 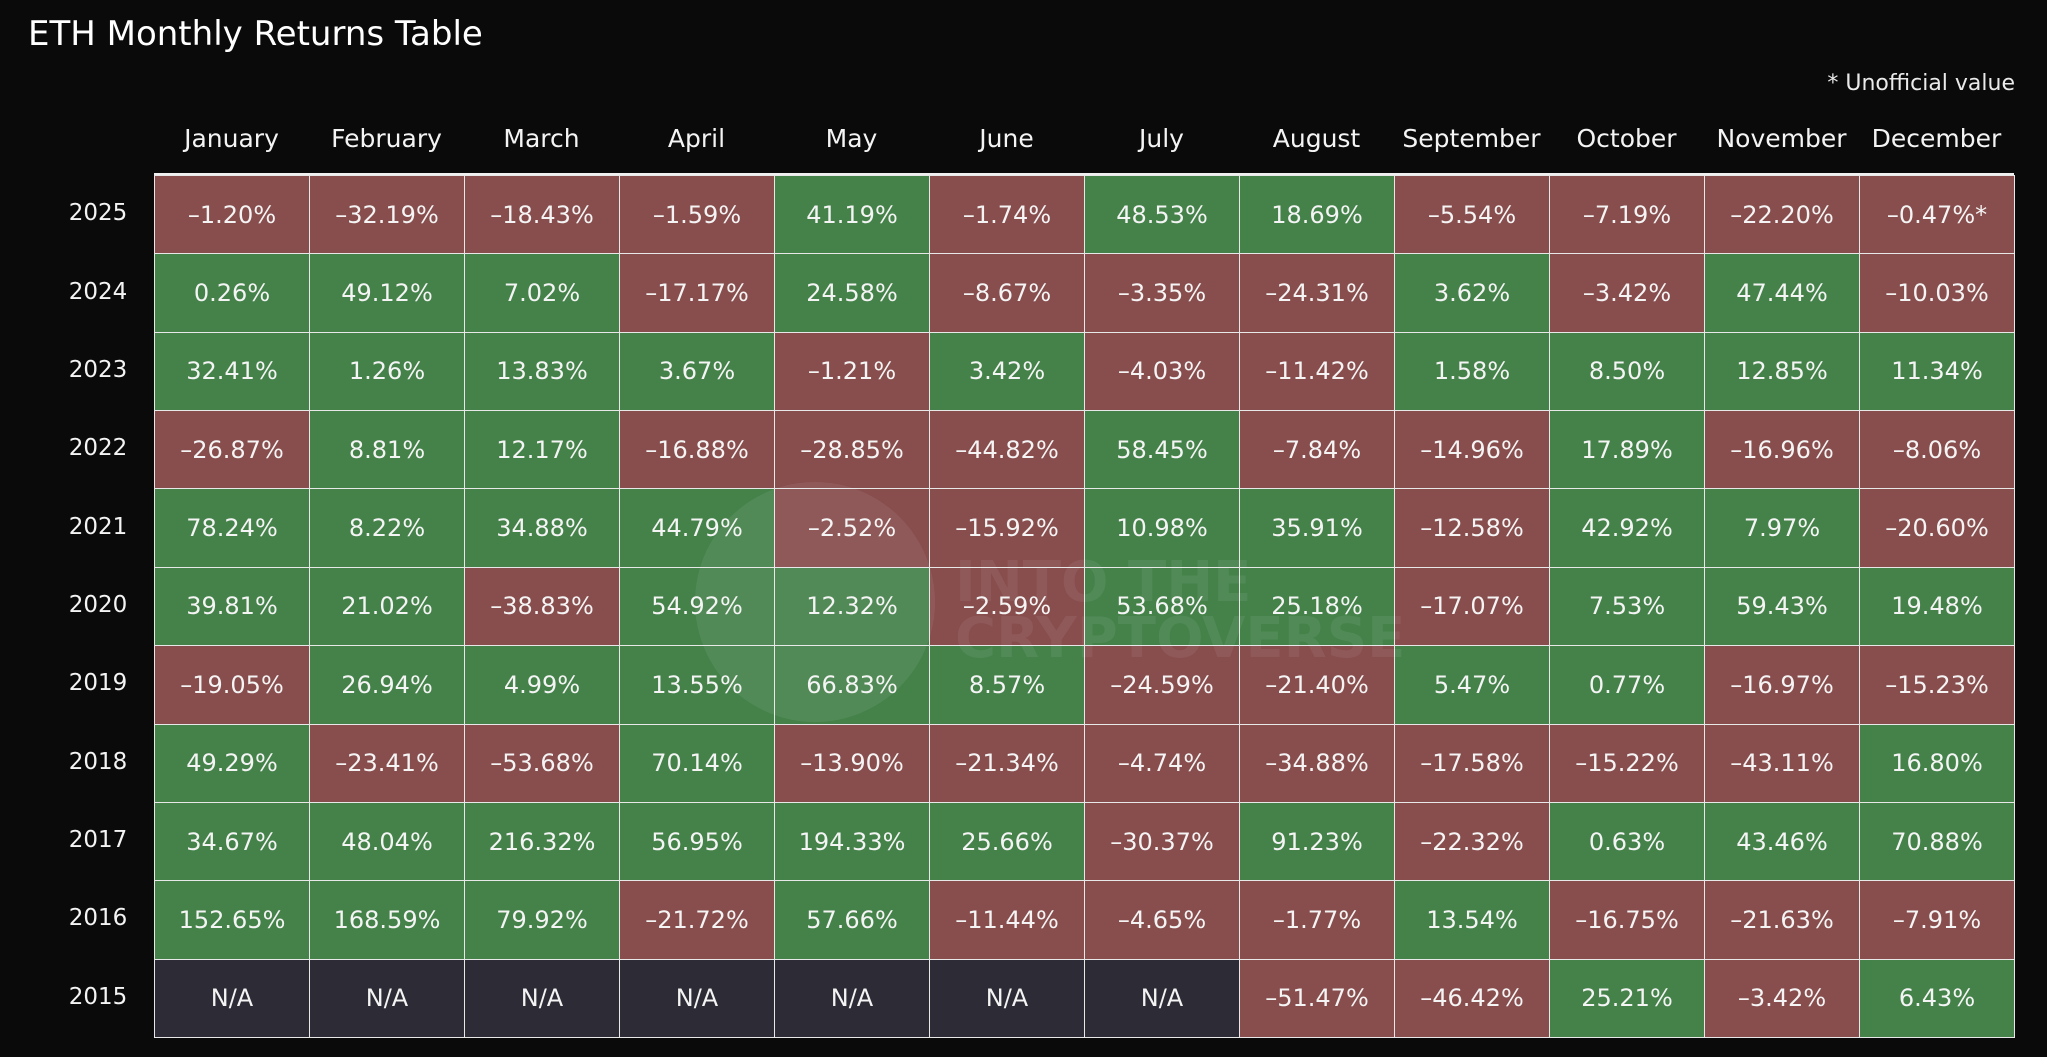 What do you see at coordinates (1162, 293) in the screenshot?
I see `return-cell: –3.35%` at bounding box center [1162, 293].